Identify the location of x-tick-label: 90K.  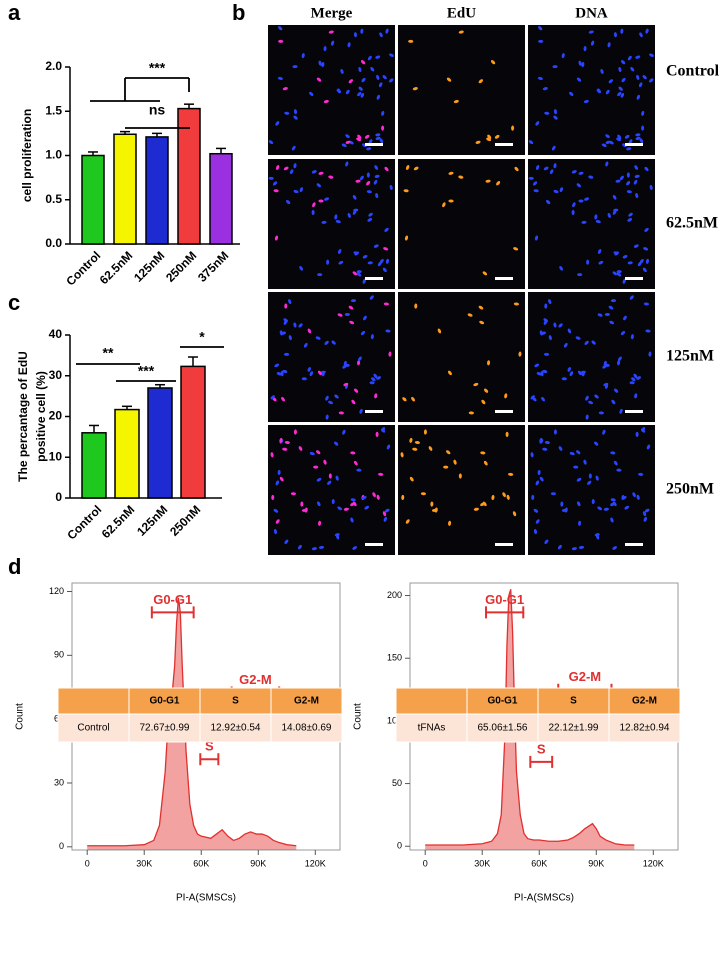
(258, 863).